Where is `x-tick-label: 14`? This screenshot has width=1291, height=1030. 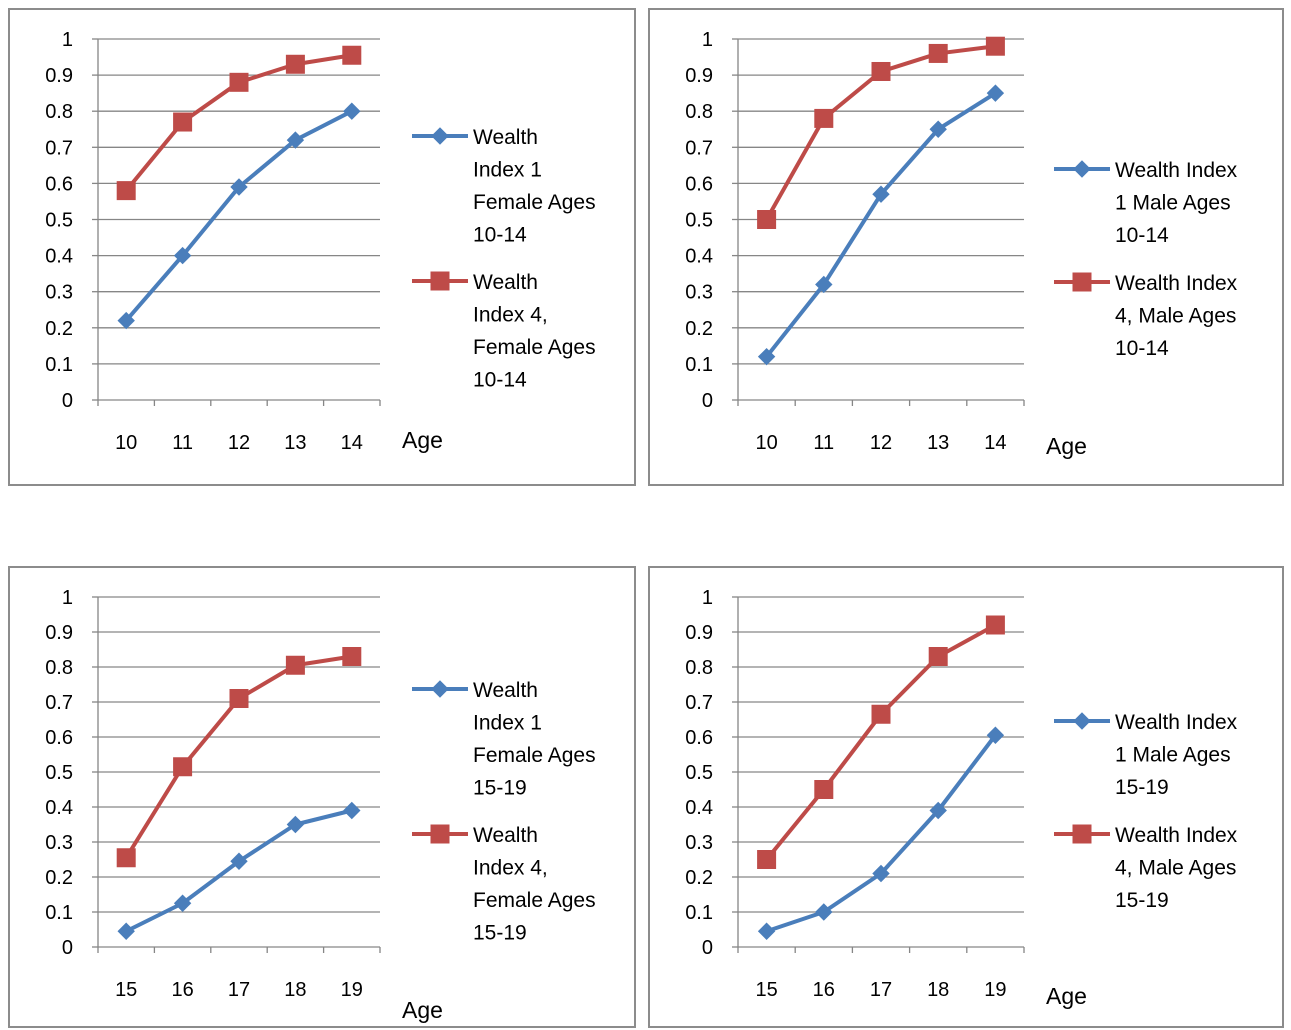
x-tick-label: 14 is located at coordinates (995, 443).